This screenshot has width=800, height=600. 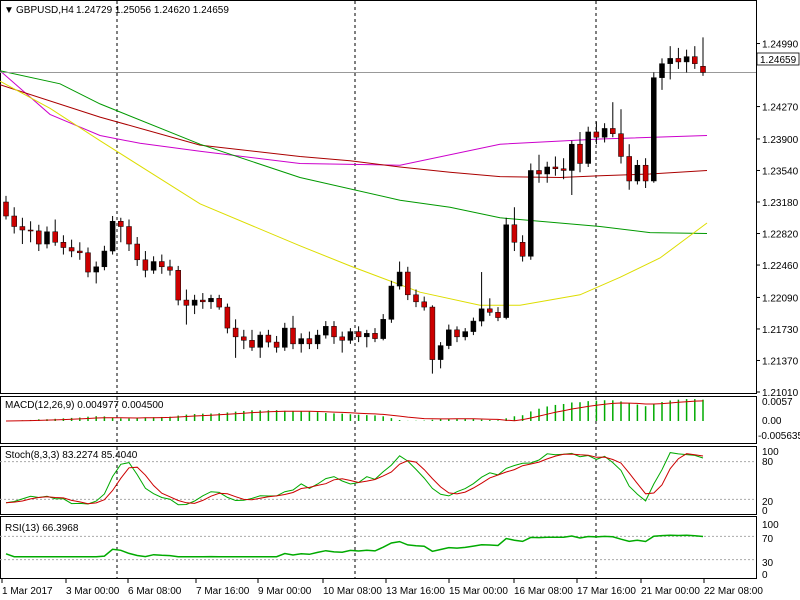 I want to click on macd-zero-label: 0.00, so click(x=772, y=421).